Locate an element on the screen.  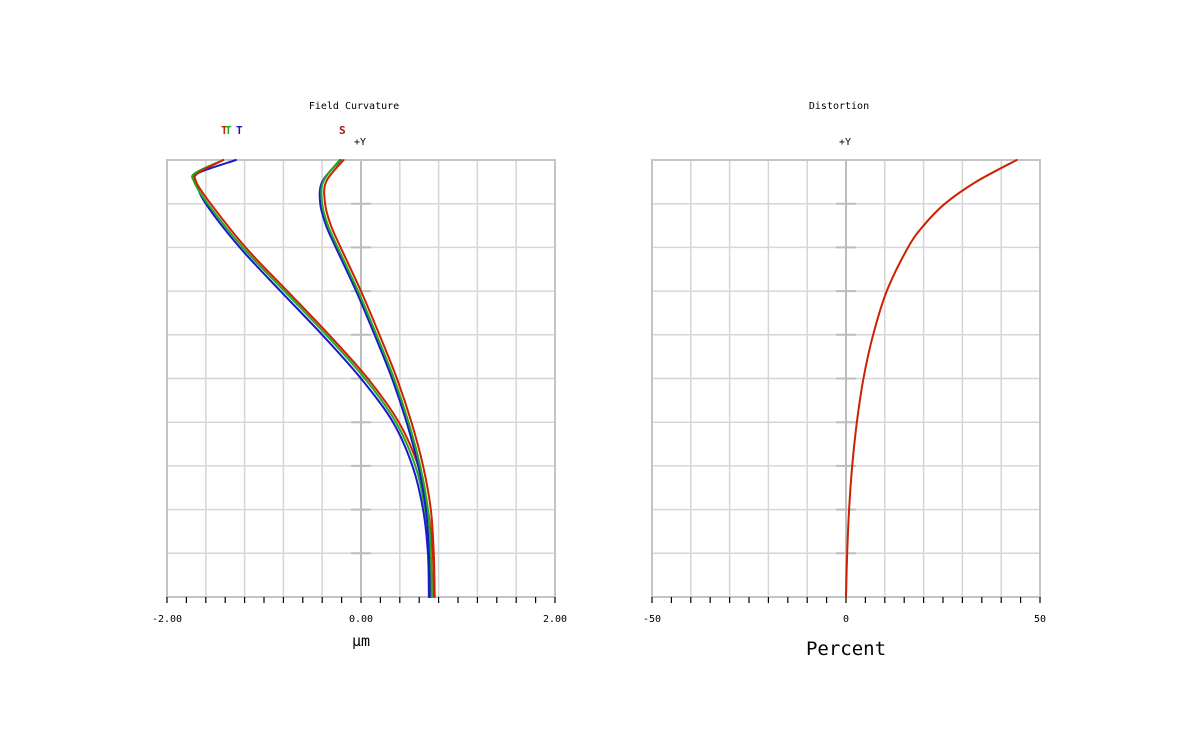
fc-legend: T T T S is located at coordinates (283, 130).